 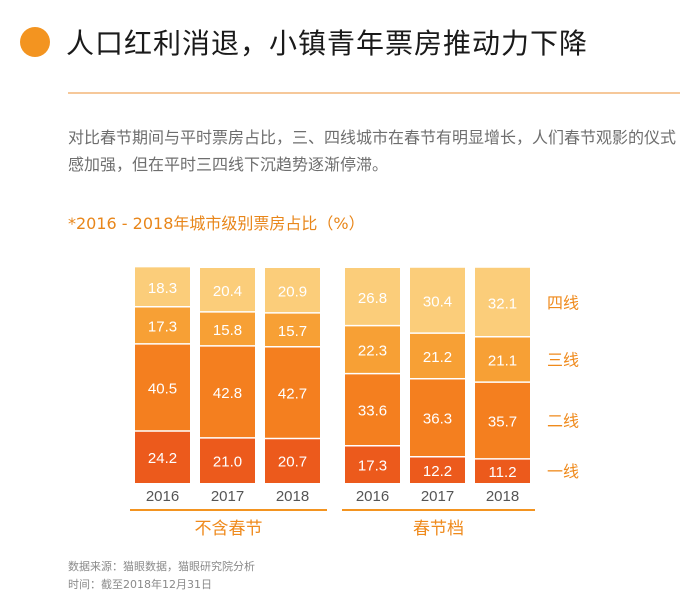 I want to click on data-label: 20.9, so click(x=292, y=291).